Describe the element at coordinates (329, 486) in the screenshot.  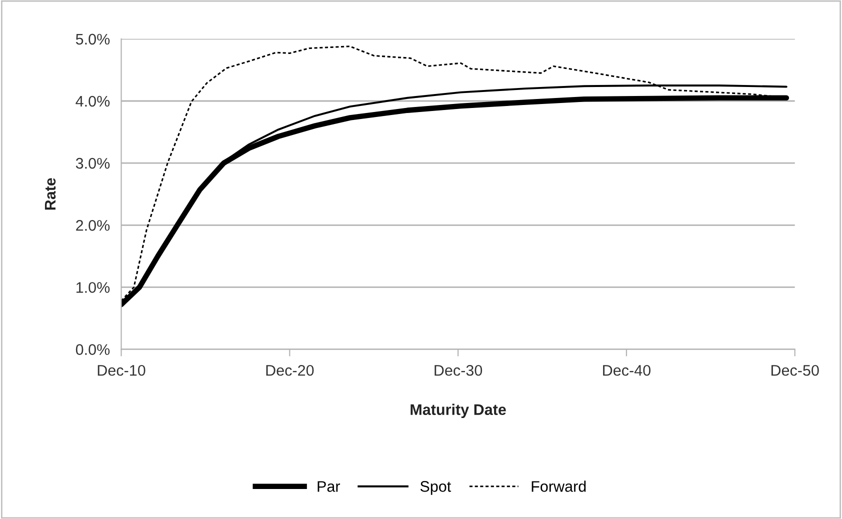
I see `legend-label: Par` at that location.